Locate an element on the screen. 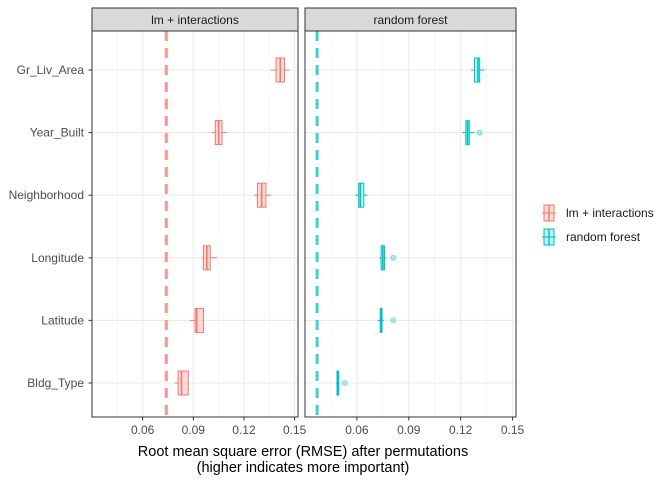  y-tick-label: Latitude is located at coordinates (62, 320).